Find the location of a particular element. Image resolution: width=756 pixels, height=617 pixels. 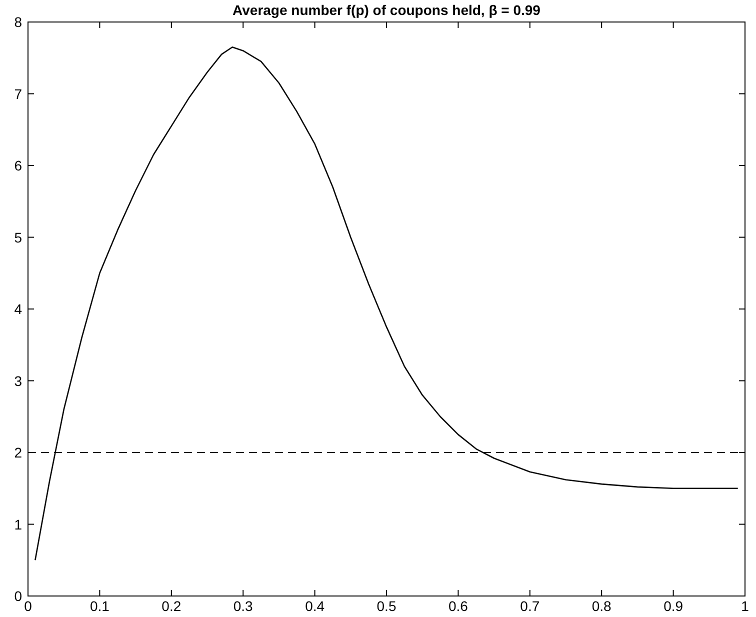

x-tick-label: 0.2 is located at coordinates (172, 606).